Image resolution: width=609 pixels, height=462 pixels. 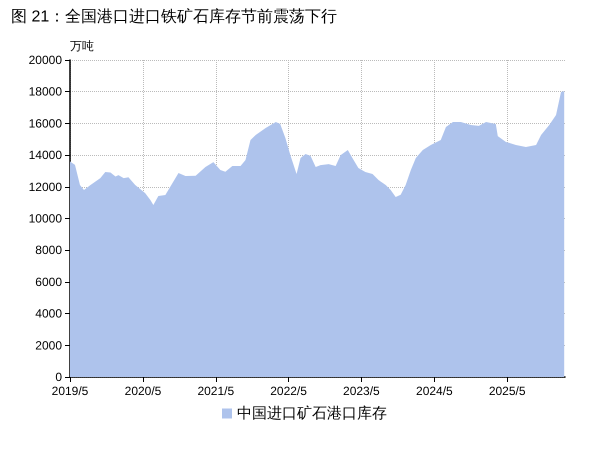 I want to click on x-tick-label: 2021/5, so click(x=215, y=391).